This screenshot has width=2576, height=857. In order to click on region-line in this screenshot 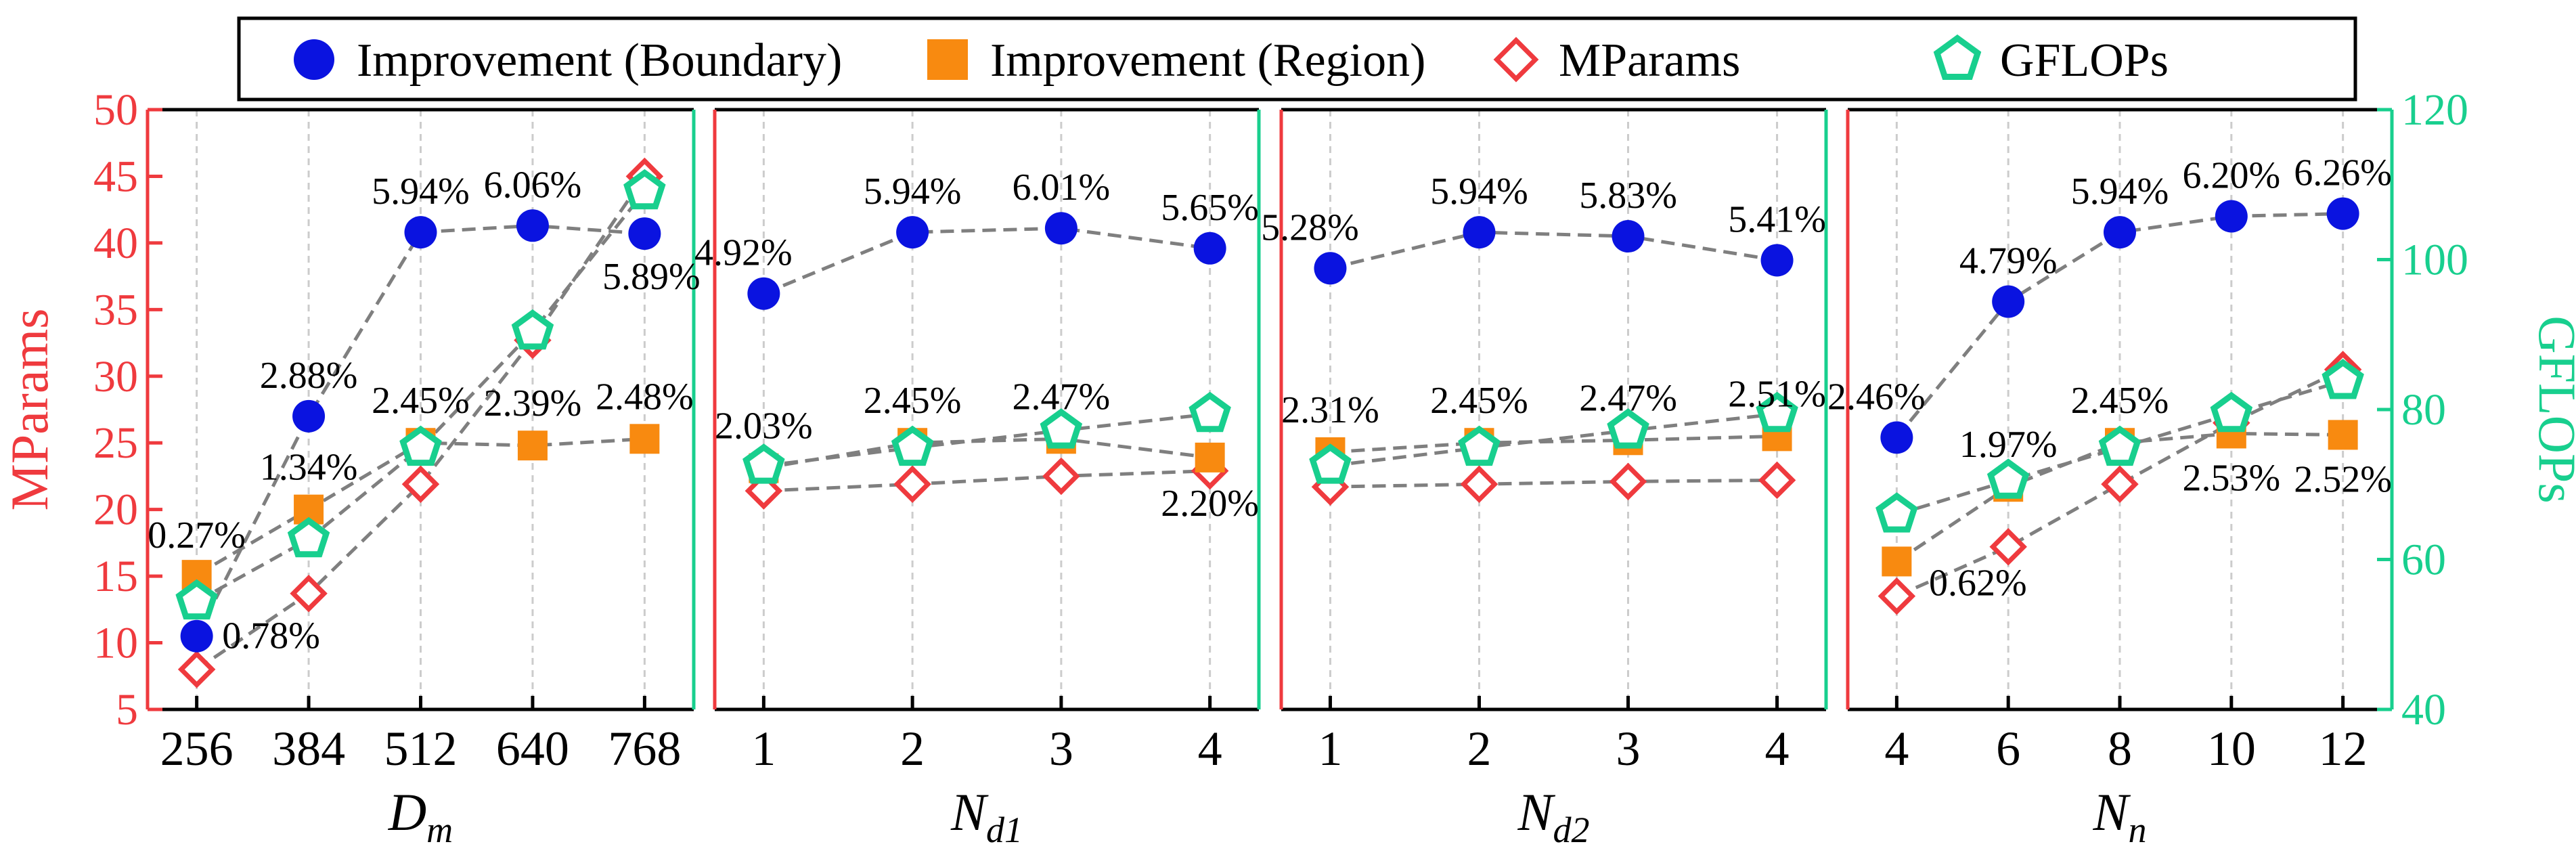, I will do `click(986, 453)`.